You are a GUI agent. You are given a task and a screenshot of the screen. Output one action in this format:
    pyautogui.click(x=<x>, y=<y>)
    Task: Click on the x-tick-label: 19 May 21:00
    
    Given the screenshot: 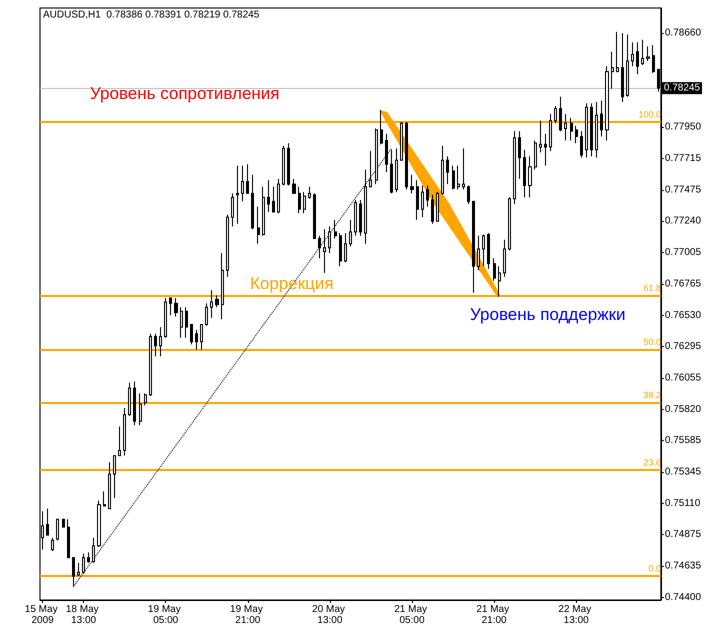 What is the action you would take?
    pyautogui.click(x=248, y=615)
    